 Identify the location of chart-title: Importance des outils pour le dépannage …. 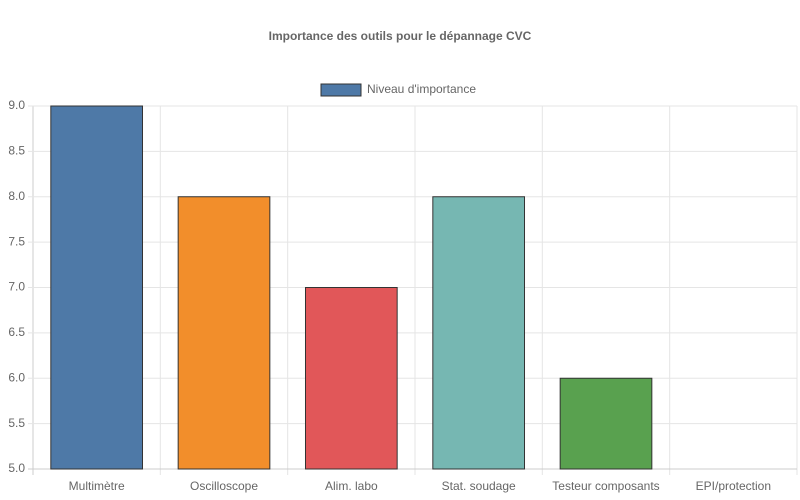
(400, 36).